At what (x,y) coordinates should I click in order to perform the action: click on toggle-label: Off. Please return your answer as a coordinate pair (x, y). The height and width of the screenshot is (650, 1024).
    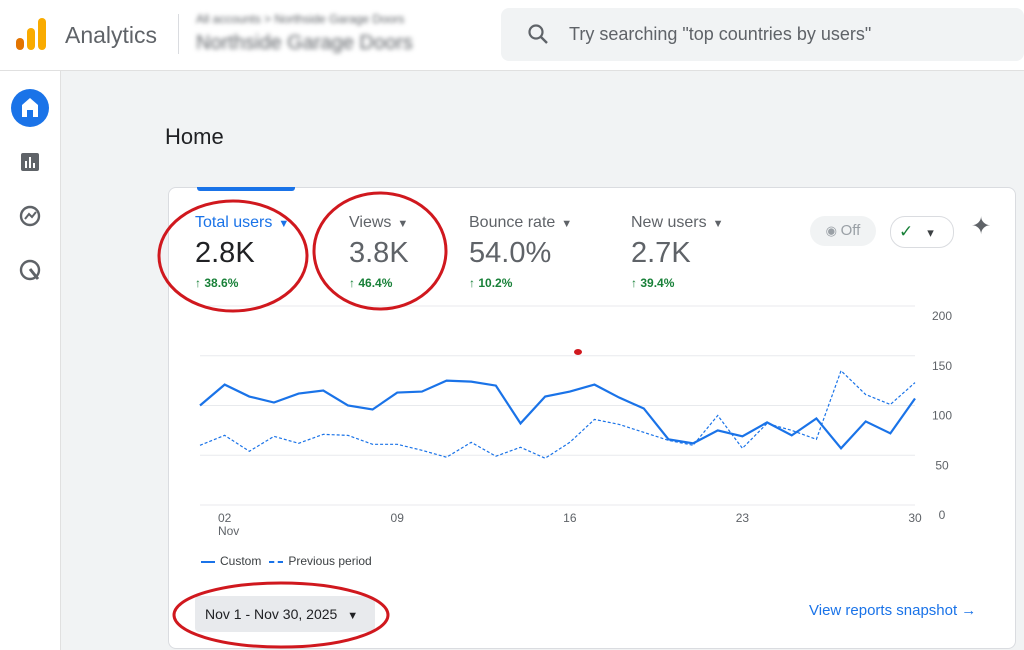
    Looking at the image, I should click on (850, 230).